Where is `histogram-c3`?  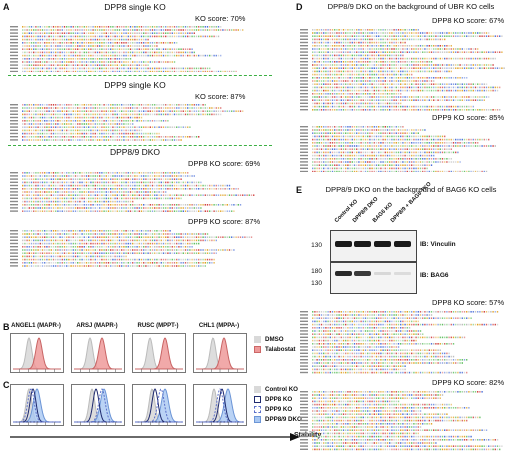 histogram-c3 is located at coordinates (159, 405).